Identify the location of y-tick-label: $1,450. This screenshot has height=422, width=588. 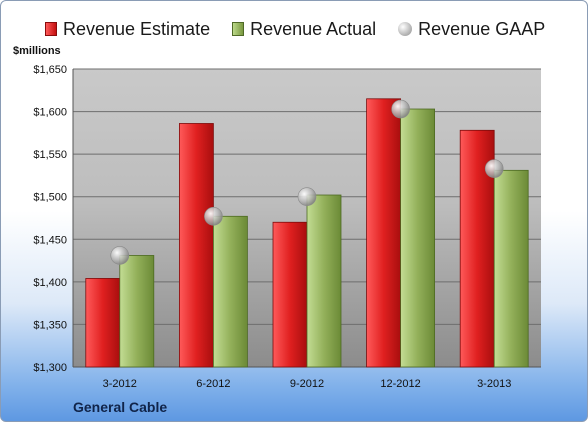
(50, 240).